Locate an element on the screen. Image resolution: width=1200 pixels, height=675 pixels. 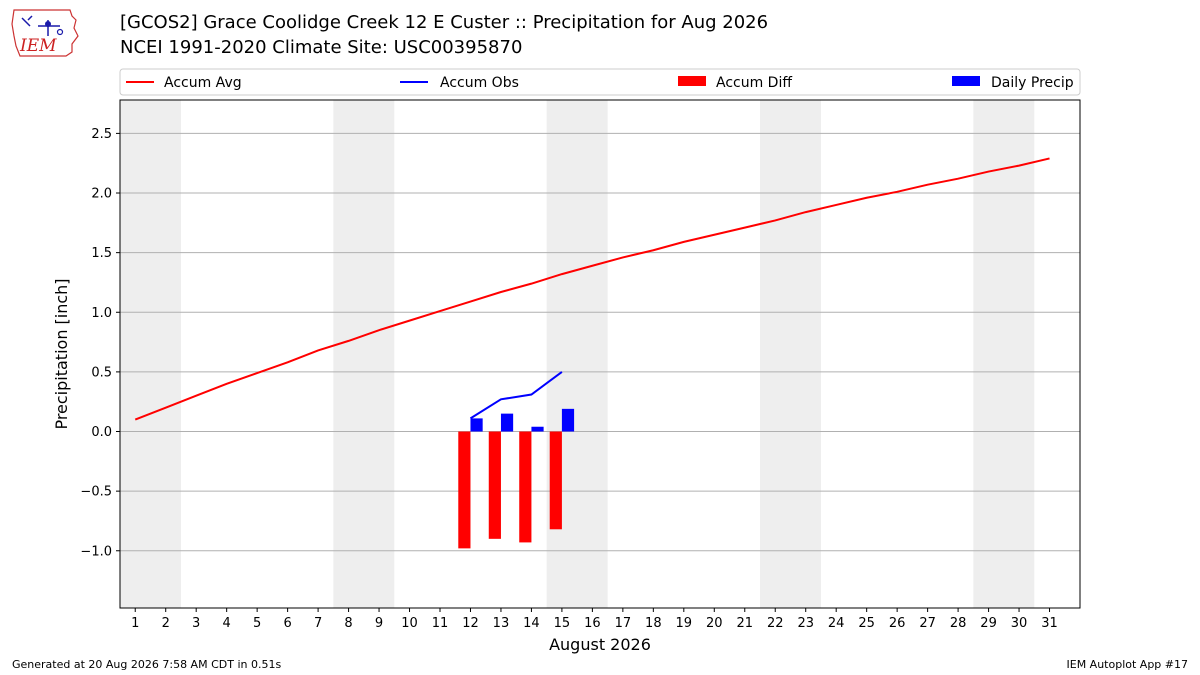
x-tick-label-13: 14 is located at coordinates (531, 623).